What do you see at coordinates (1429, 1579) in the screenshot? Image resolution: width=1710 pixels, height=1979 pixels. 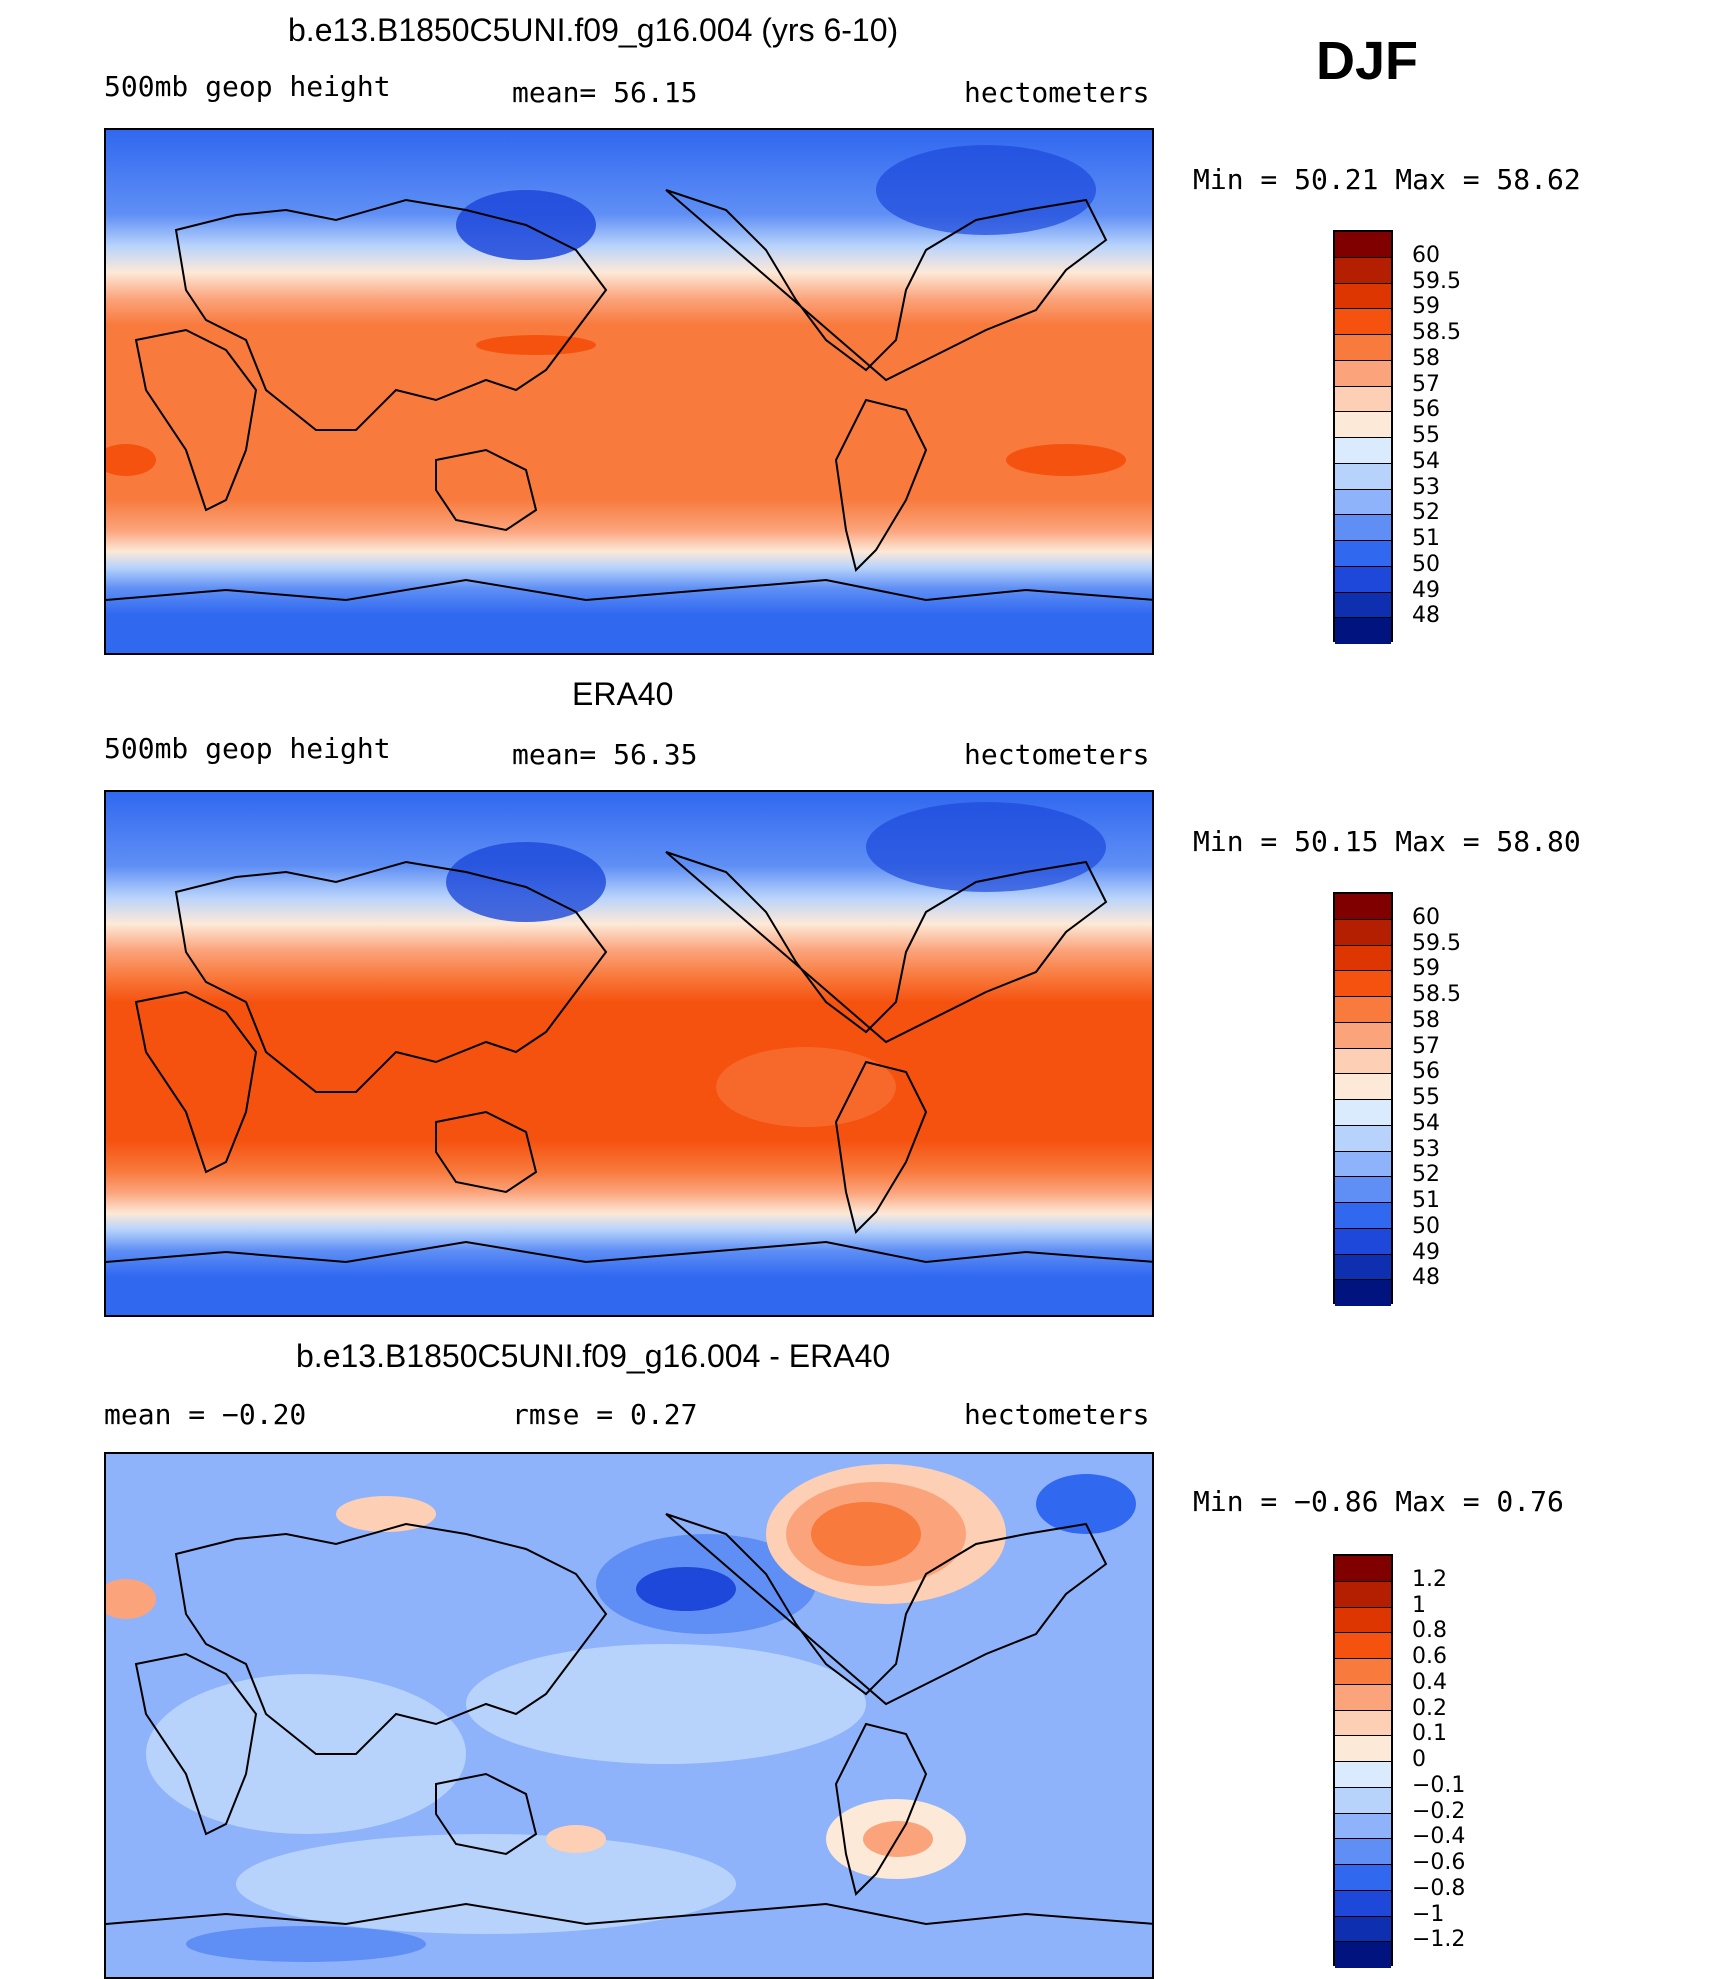 I see `colorbar-3-tick-label: 1.2` at bounding box center [1429, 1579].